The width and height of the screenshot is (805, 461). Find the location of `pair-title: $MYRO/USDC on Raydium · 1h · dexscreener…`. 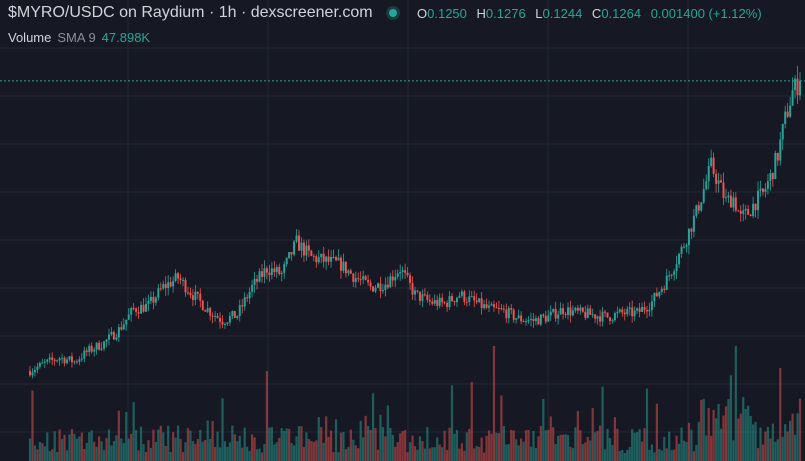

pair-title: $MYRO/USDC on Raydium · 1h · dexscreener… is located at coordinates (190, 12).